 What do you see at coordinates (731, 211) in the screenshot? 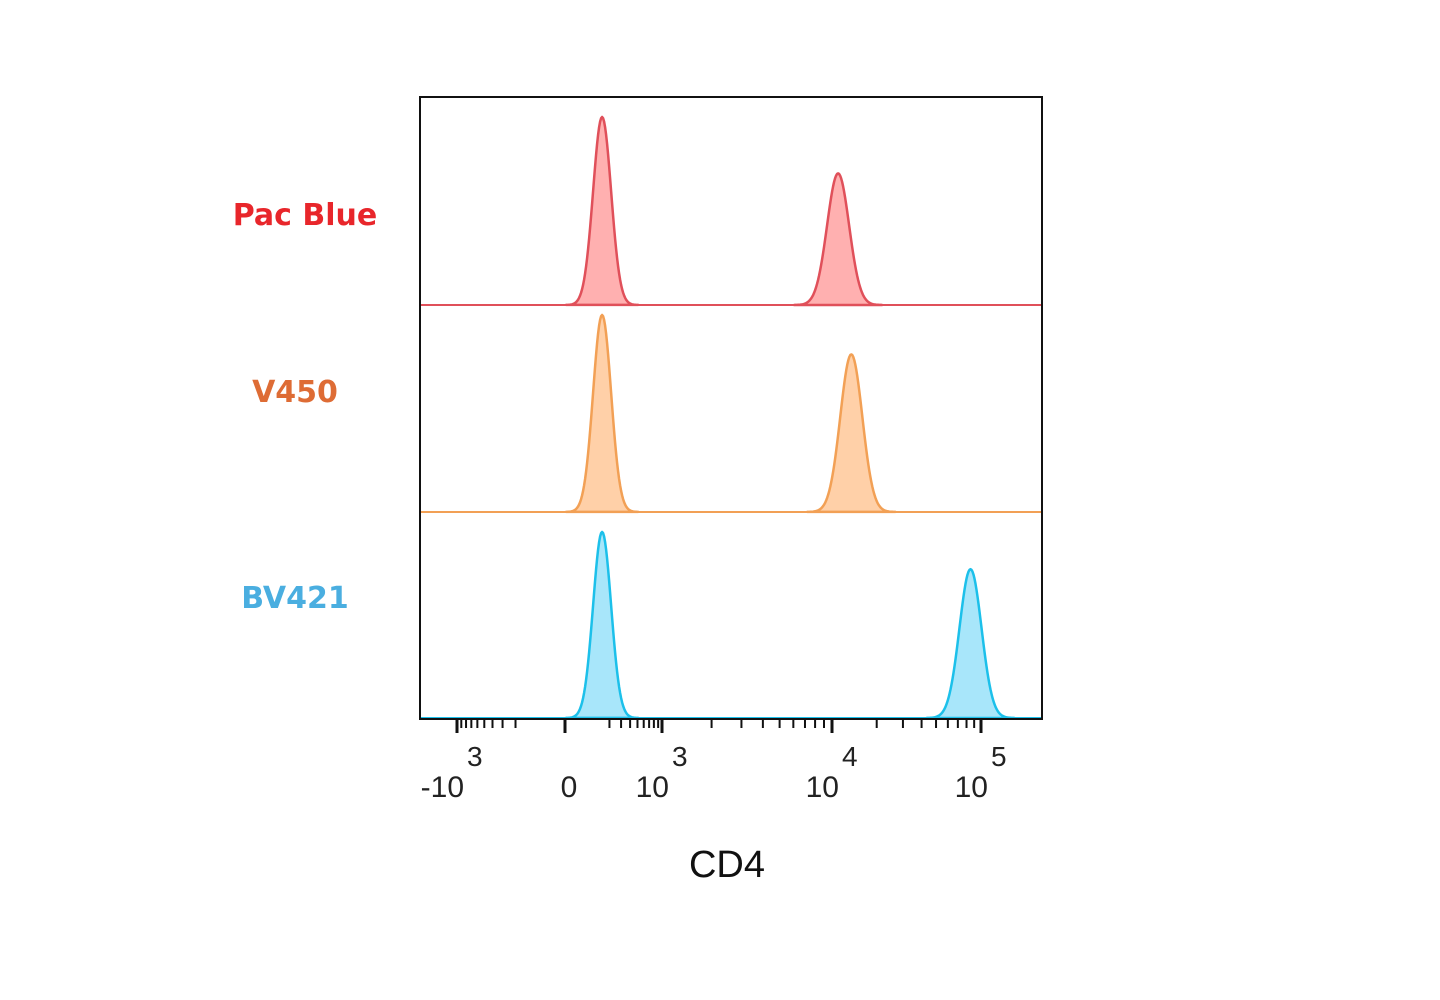
I see `series-pac-blue` at bounding box center [731, 211].